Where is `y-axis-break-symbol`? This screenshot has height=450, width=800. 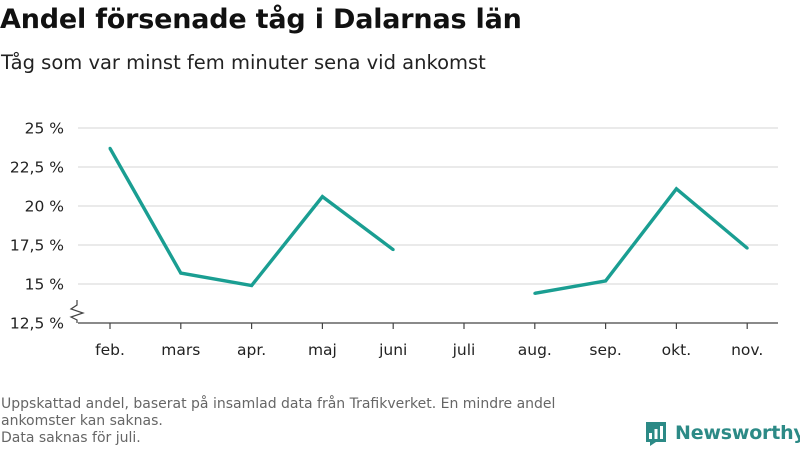
y-axis-break-symbol is located at coordinates (77, 311).